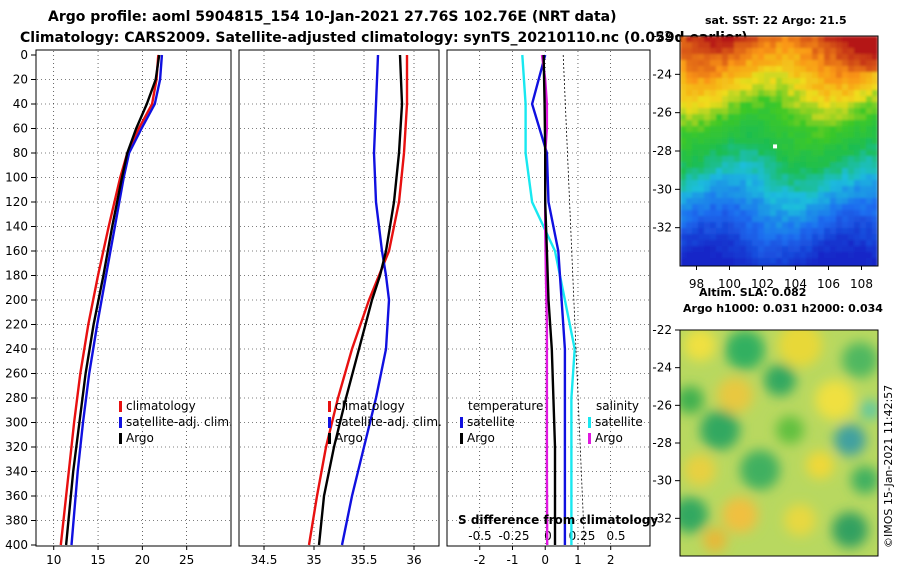 This screenshot has width=900, height=580. Describe the element at coordinates (662, 74) in the screenshot. I see `sst-ytick-label: -24` at that location.